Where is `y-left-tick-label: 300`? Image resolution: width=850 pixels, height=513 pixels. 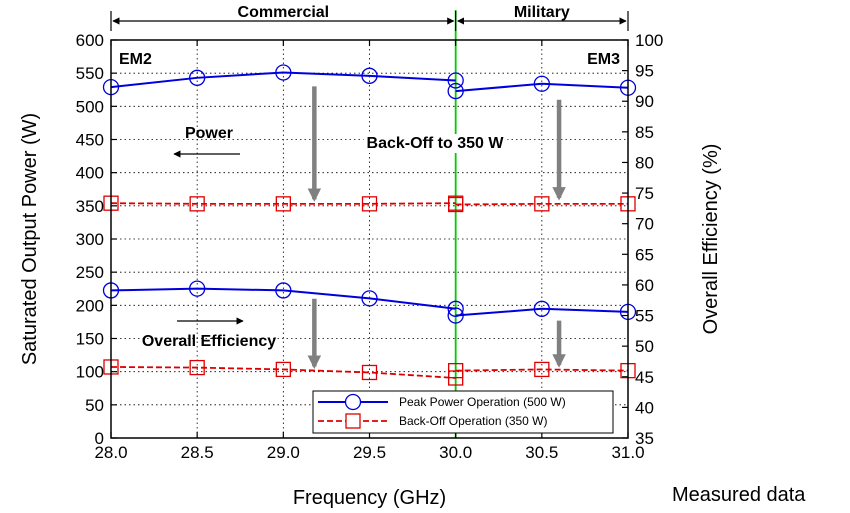 y-left-tick-label: 300 is located at coordinates (90, 239).